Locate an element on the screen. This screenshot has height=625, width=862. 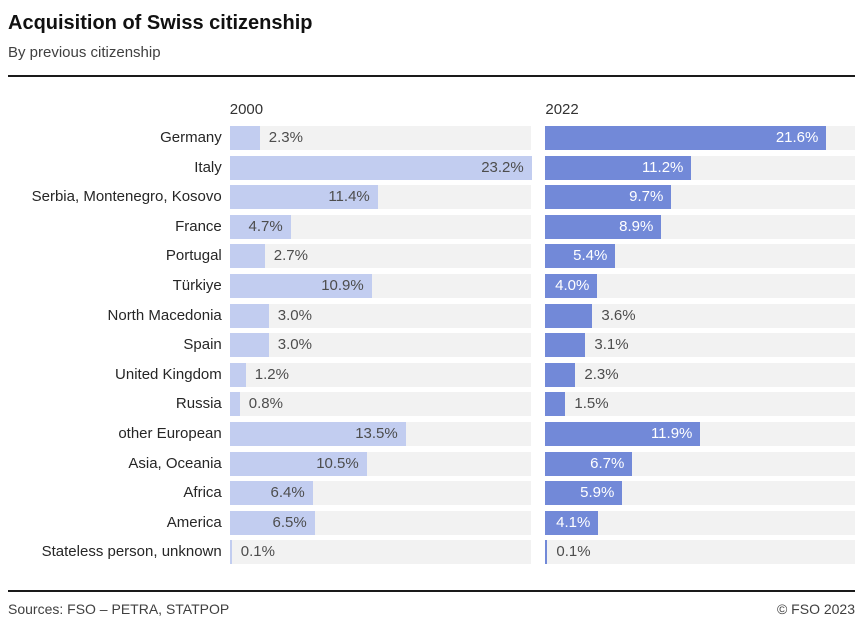
chart-row: France 4.7% 8.9% is located at coordinates (431, 226).